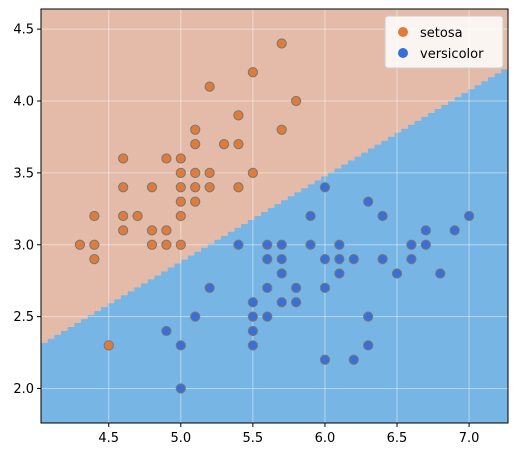 The height and width of the screenshot is (457, 516). What do you see at coordinates (441, 33) in the screenshot?
I see `legend-label-setosa: setosa` at bounding box center [441, 33].